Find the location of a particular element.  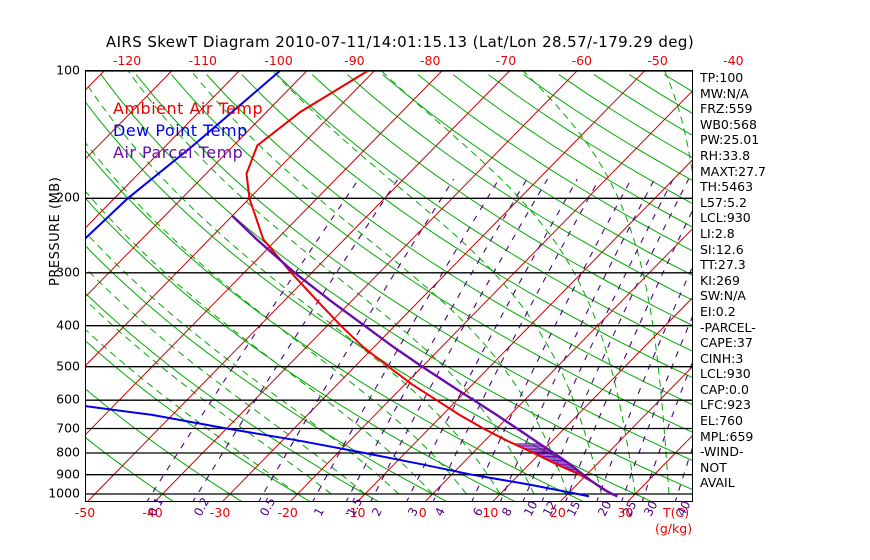

index-row: MW:N/A is located at coordinates (724, 93).